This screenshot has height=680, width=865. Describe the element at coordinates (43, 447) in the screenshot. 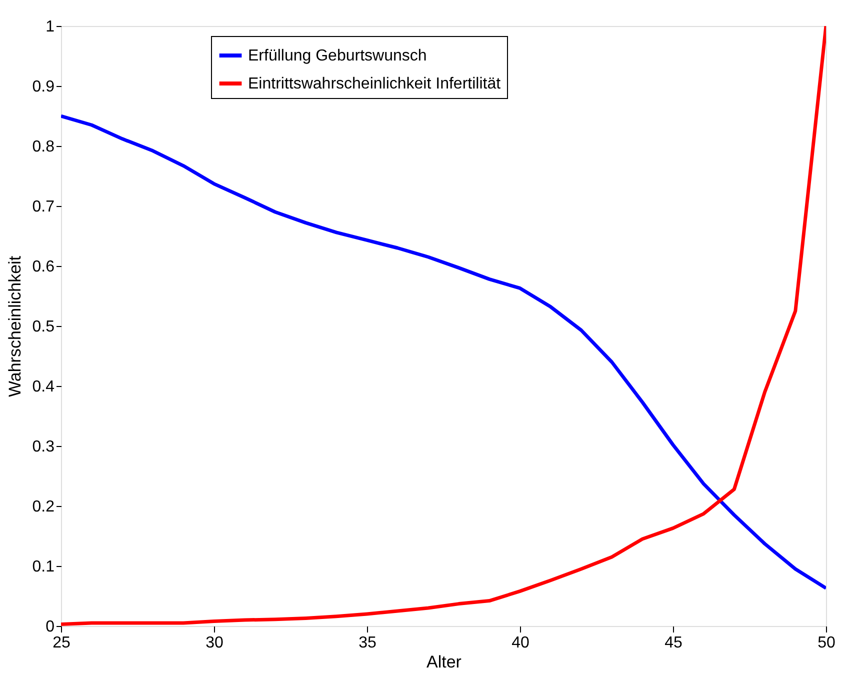

I see `y-tick-label: 0.3` at that location.